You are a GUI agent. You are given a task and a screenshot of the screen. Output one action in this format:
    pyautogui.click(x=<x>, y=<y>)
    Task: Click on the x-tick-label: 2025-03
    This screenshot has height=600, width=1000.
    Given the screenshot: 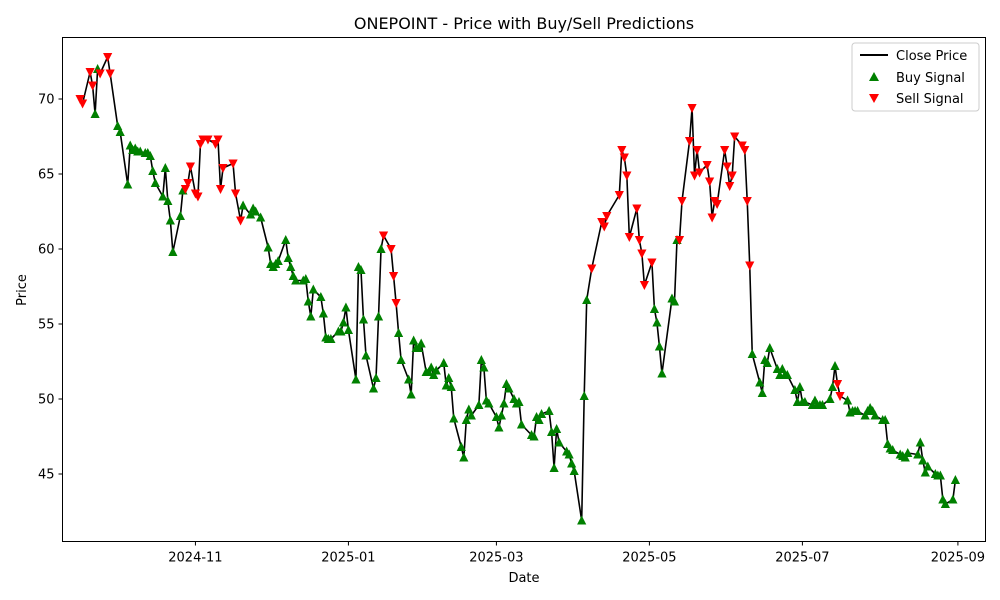 What is the action you would take?
    pyautogui.click(x=496, y=558)
    